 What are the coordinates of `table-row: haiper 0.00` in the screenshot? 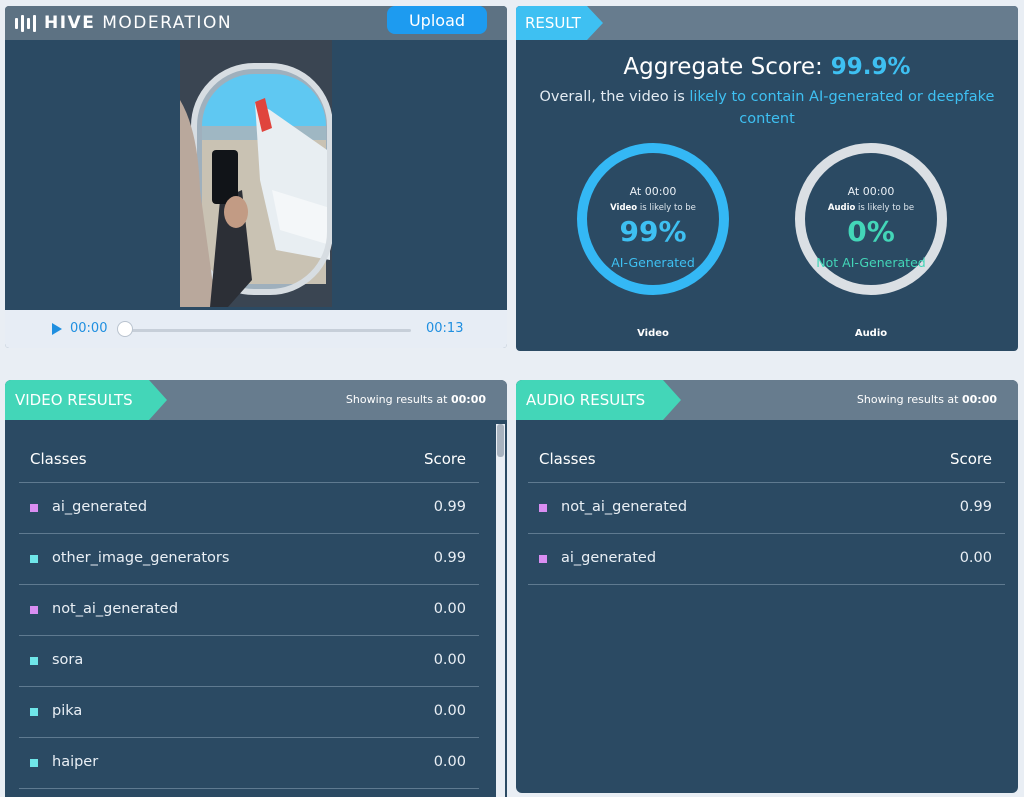 It's located at (249, 763).